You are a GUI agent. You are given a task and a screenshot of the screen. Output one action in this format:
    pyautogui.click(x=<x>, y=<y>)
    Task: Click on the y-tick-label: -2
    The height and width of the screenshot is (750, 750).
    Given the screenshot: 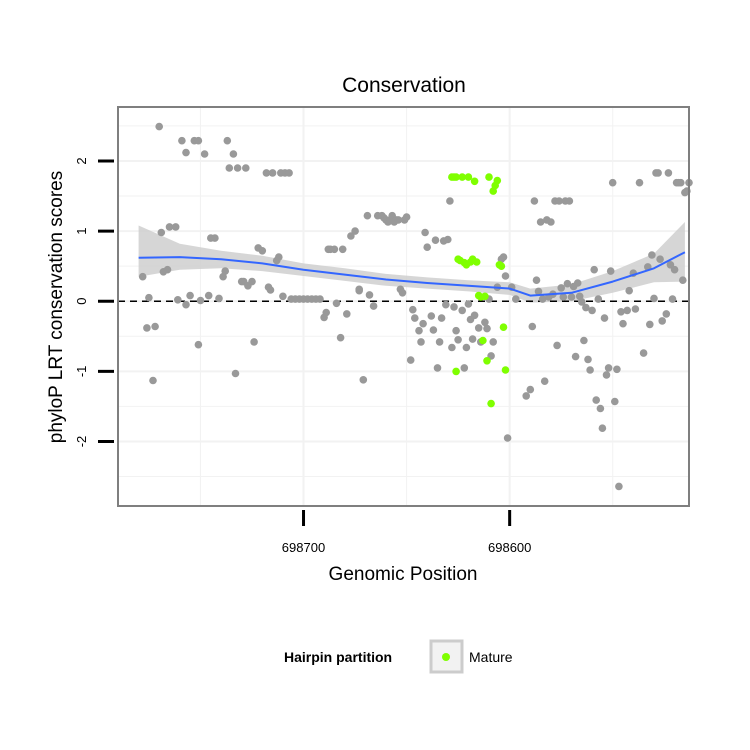 What is the action you would take?
    pyautogui.click(x=81, y=442)
    